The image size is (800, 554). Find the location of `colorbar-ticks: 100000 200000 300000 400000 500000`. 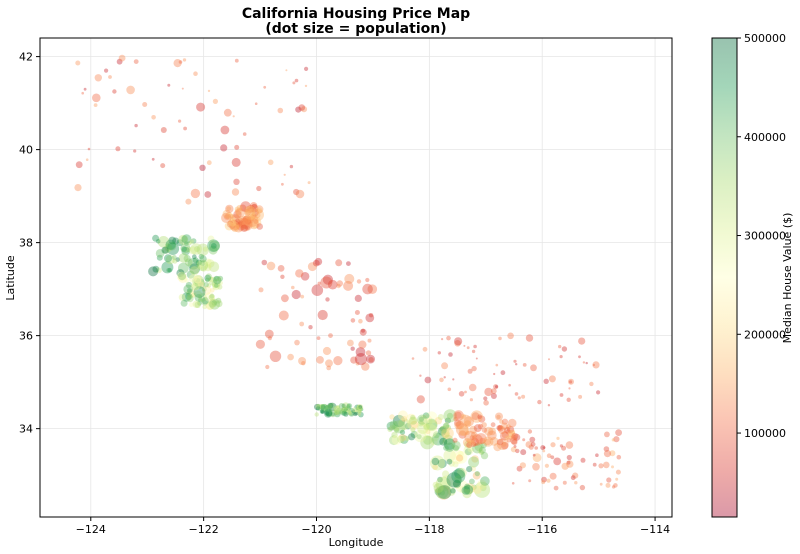

colorbar-ticks: 100000 200000 300000 400000 500000 is located at coordinates (761, 236).